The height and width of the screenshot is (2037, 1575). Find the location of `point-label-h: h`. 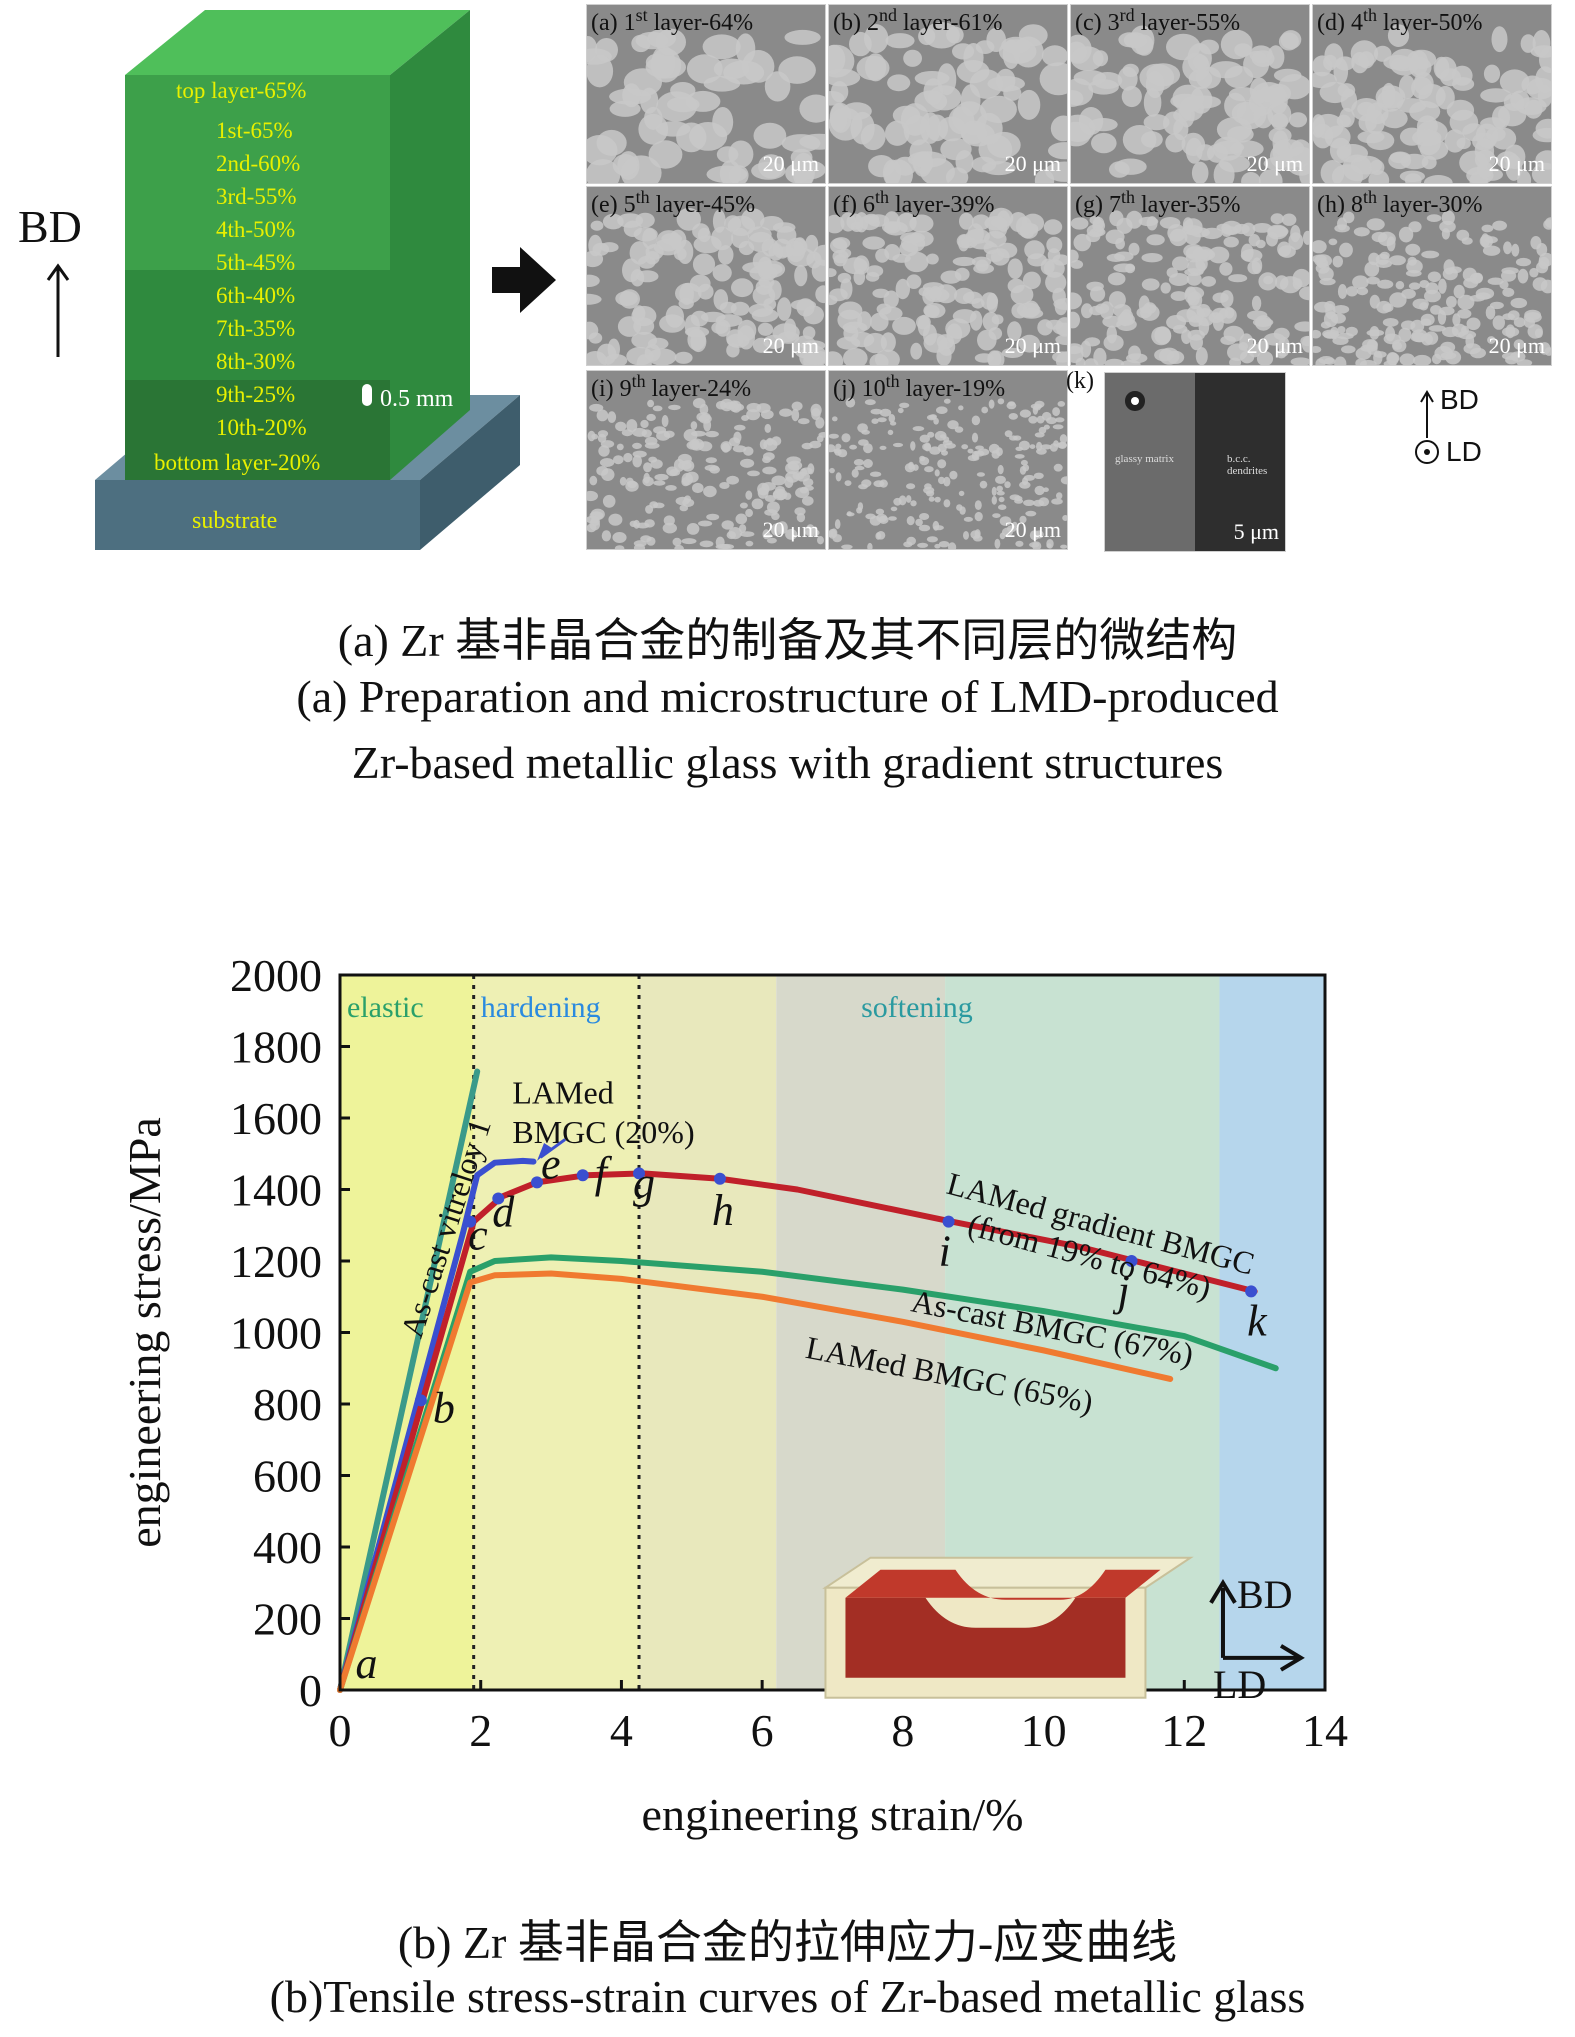

point-label-h: h is located at coordinates (723, 1210).